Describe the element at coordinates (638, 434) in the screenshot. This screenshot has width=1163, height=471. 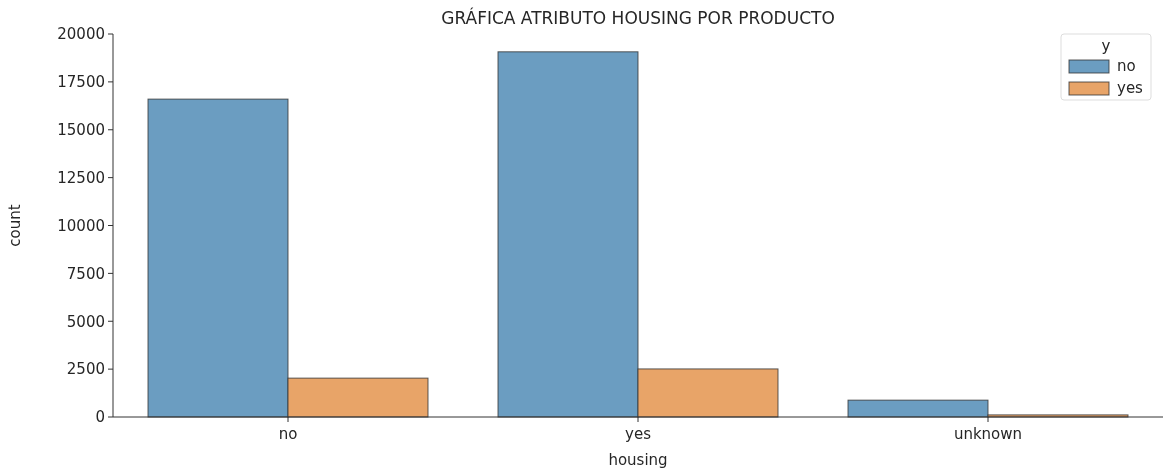
I see `x-tick-label: yes` at that location.